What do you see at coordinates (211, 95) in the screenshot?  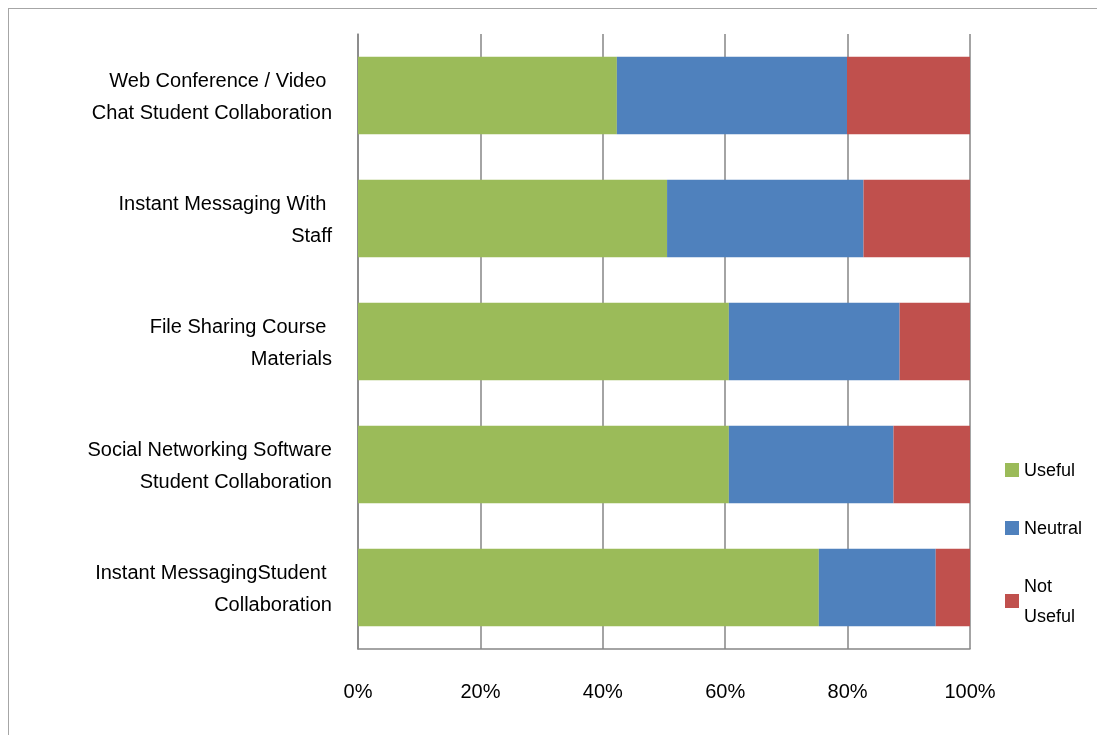 I see `y-tick-label: Web Conference / Video Chat Student Collaboration` at bounding box center [211, 95].